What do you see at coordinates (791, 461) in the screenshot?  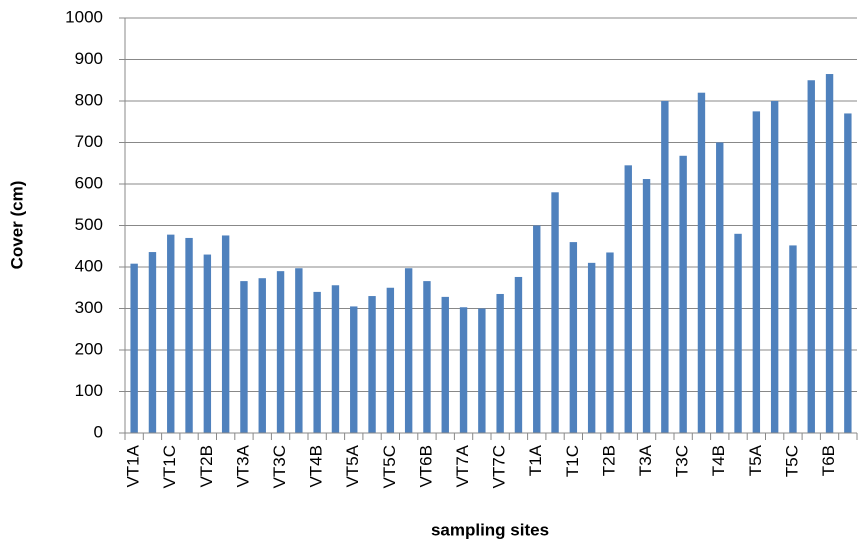 I see `x-tick-label: T5C` at bounding box center [791, 461].